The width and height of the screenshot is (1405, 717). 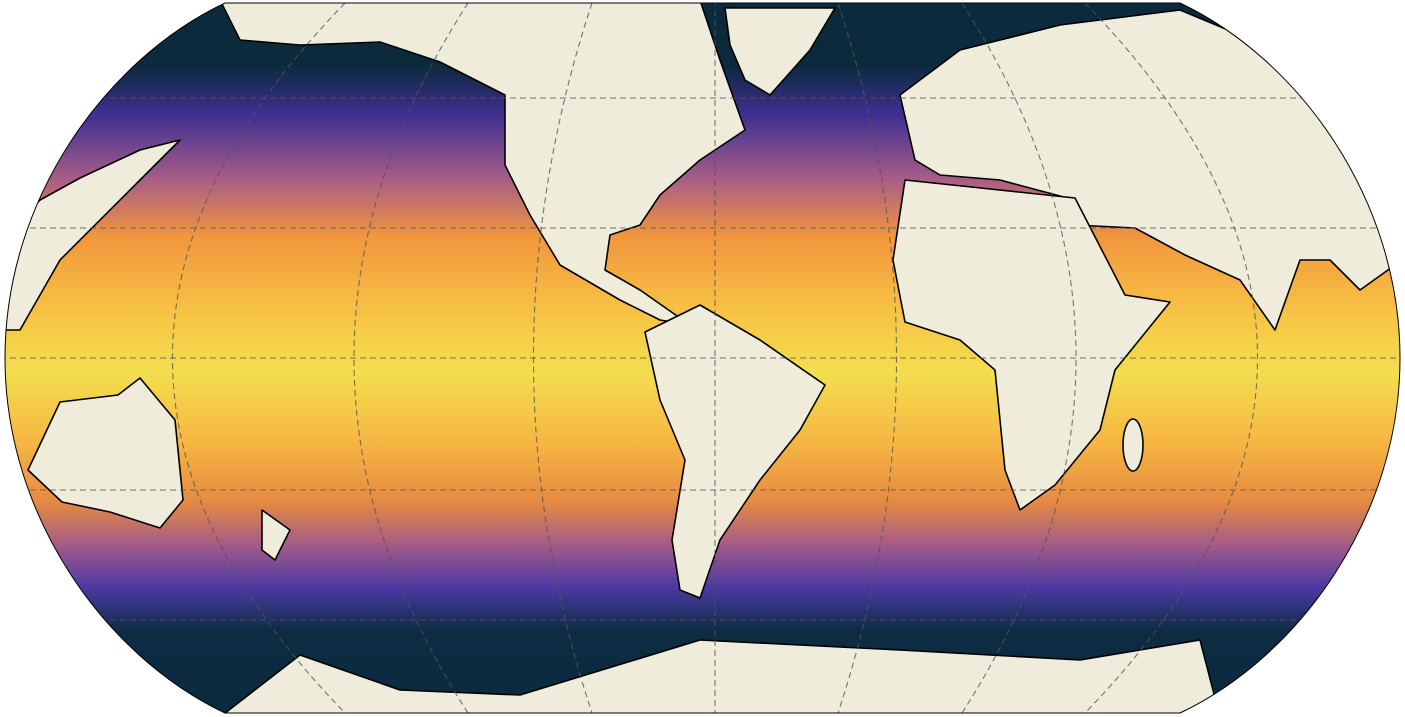 What do you see at coordinates (1133, 445) in the screenshot?
I see `madagascar` at bounding box center [1133, 445].